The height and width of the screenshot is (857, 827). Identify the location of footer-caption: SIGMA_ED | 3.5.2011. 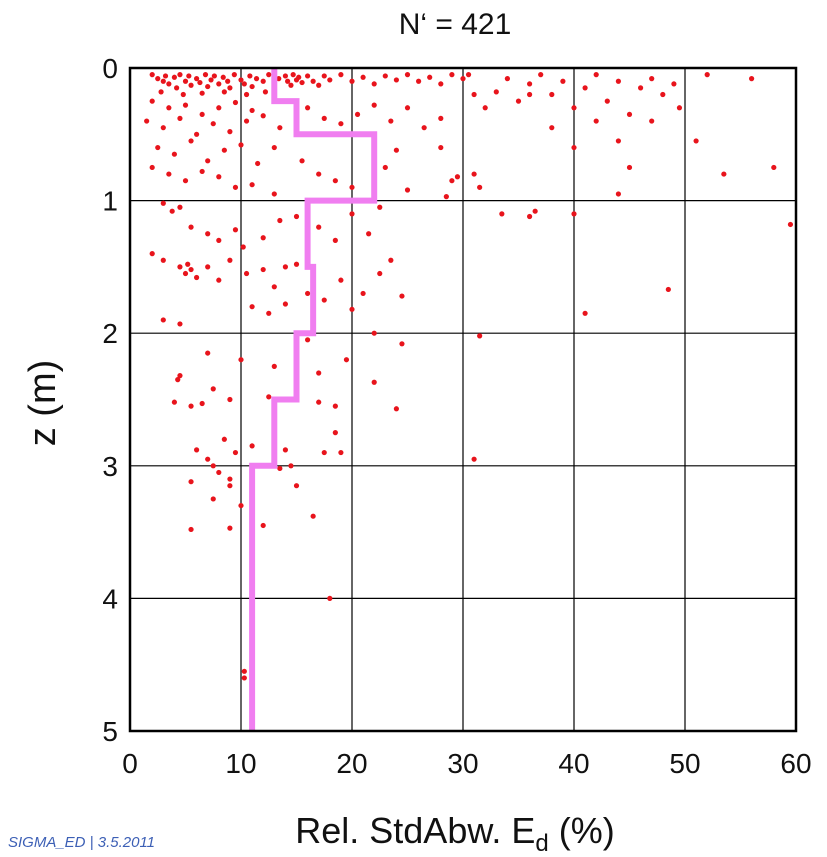
(82, 842).